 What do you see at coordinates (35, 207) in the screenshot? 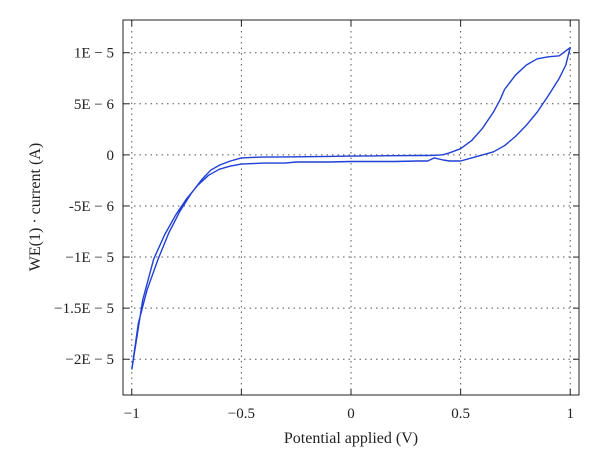
I see `y-axis-label: WE(1) · current (A)` at bounding box center [35, 207].